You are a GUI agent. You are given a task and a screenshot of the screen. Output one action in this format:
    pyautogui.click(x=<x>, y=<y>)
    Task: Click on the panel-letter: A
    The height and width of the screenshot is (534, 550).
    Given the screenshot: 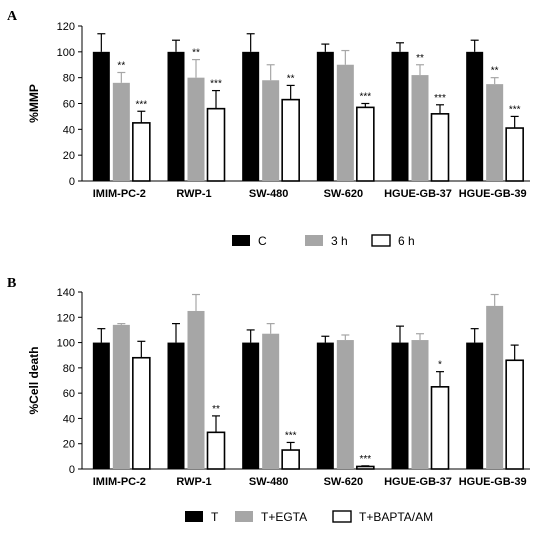 What is the action you would take?
    pyautogui.click(x=12, y=16)
    